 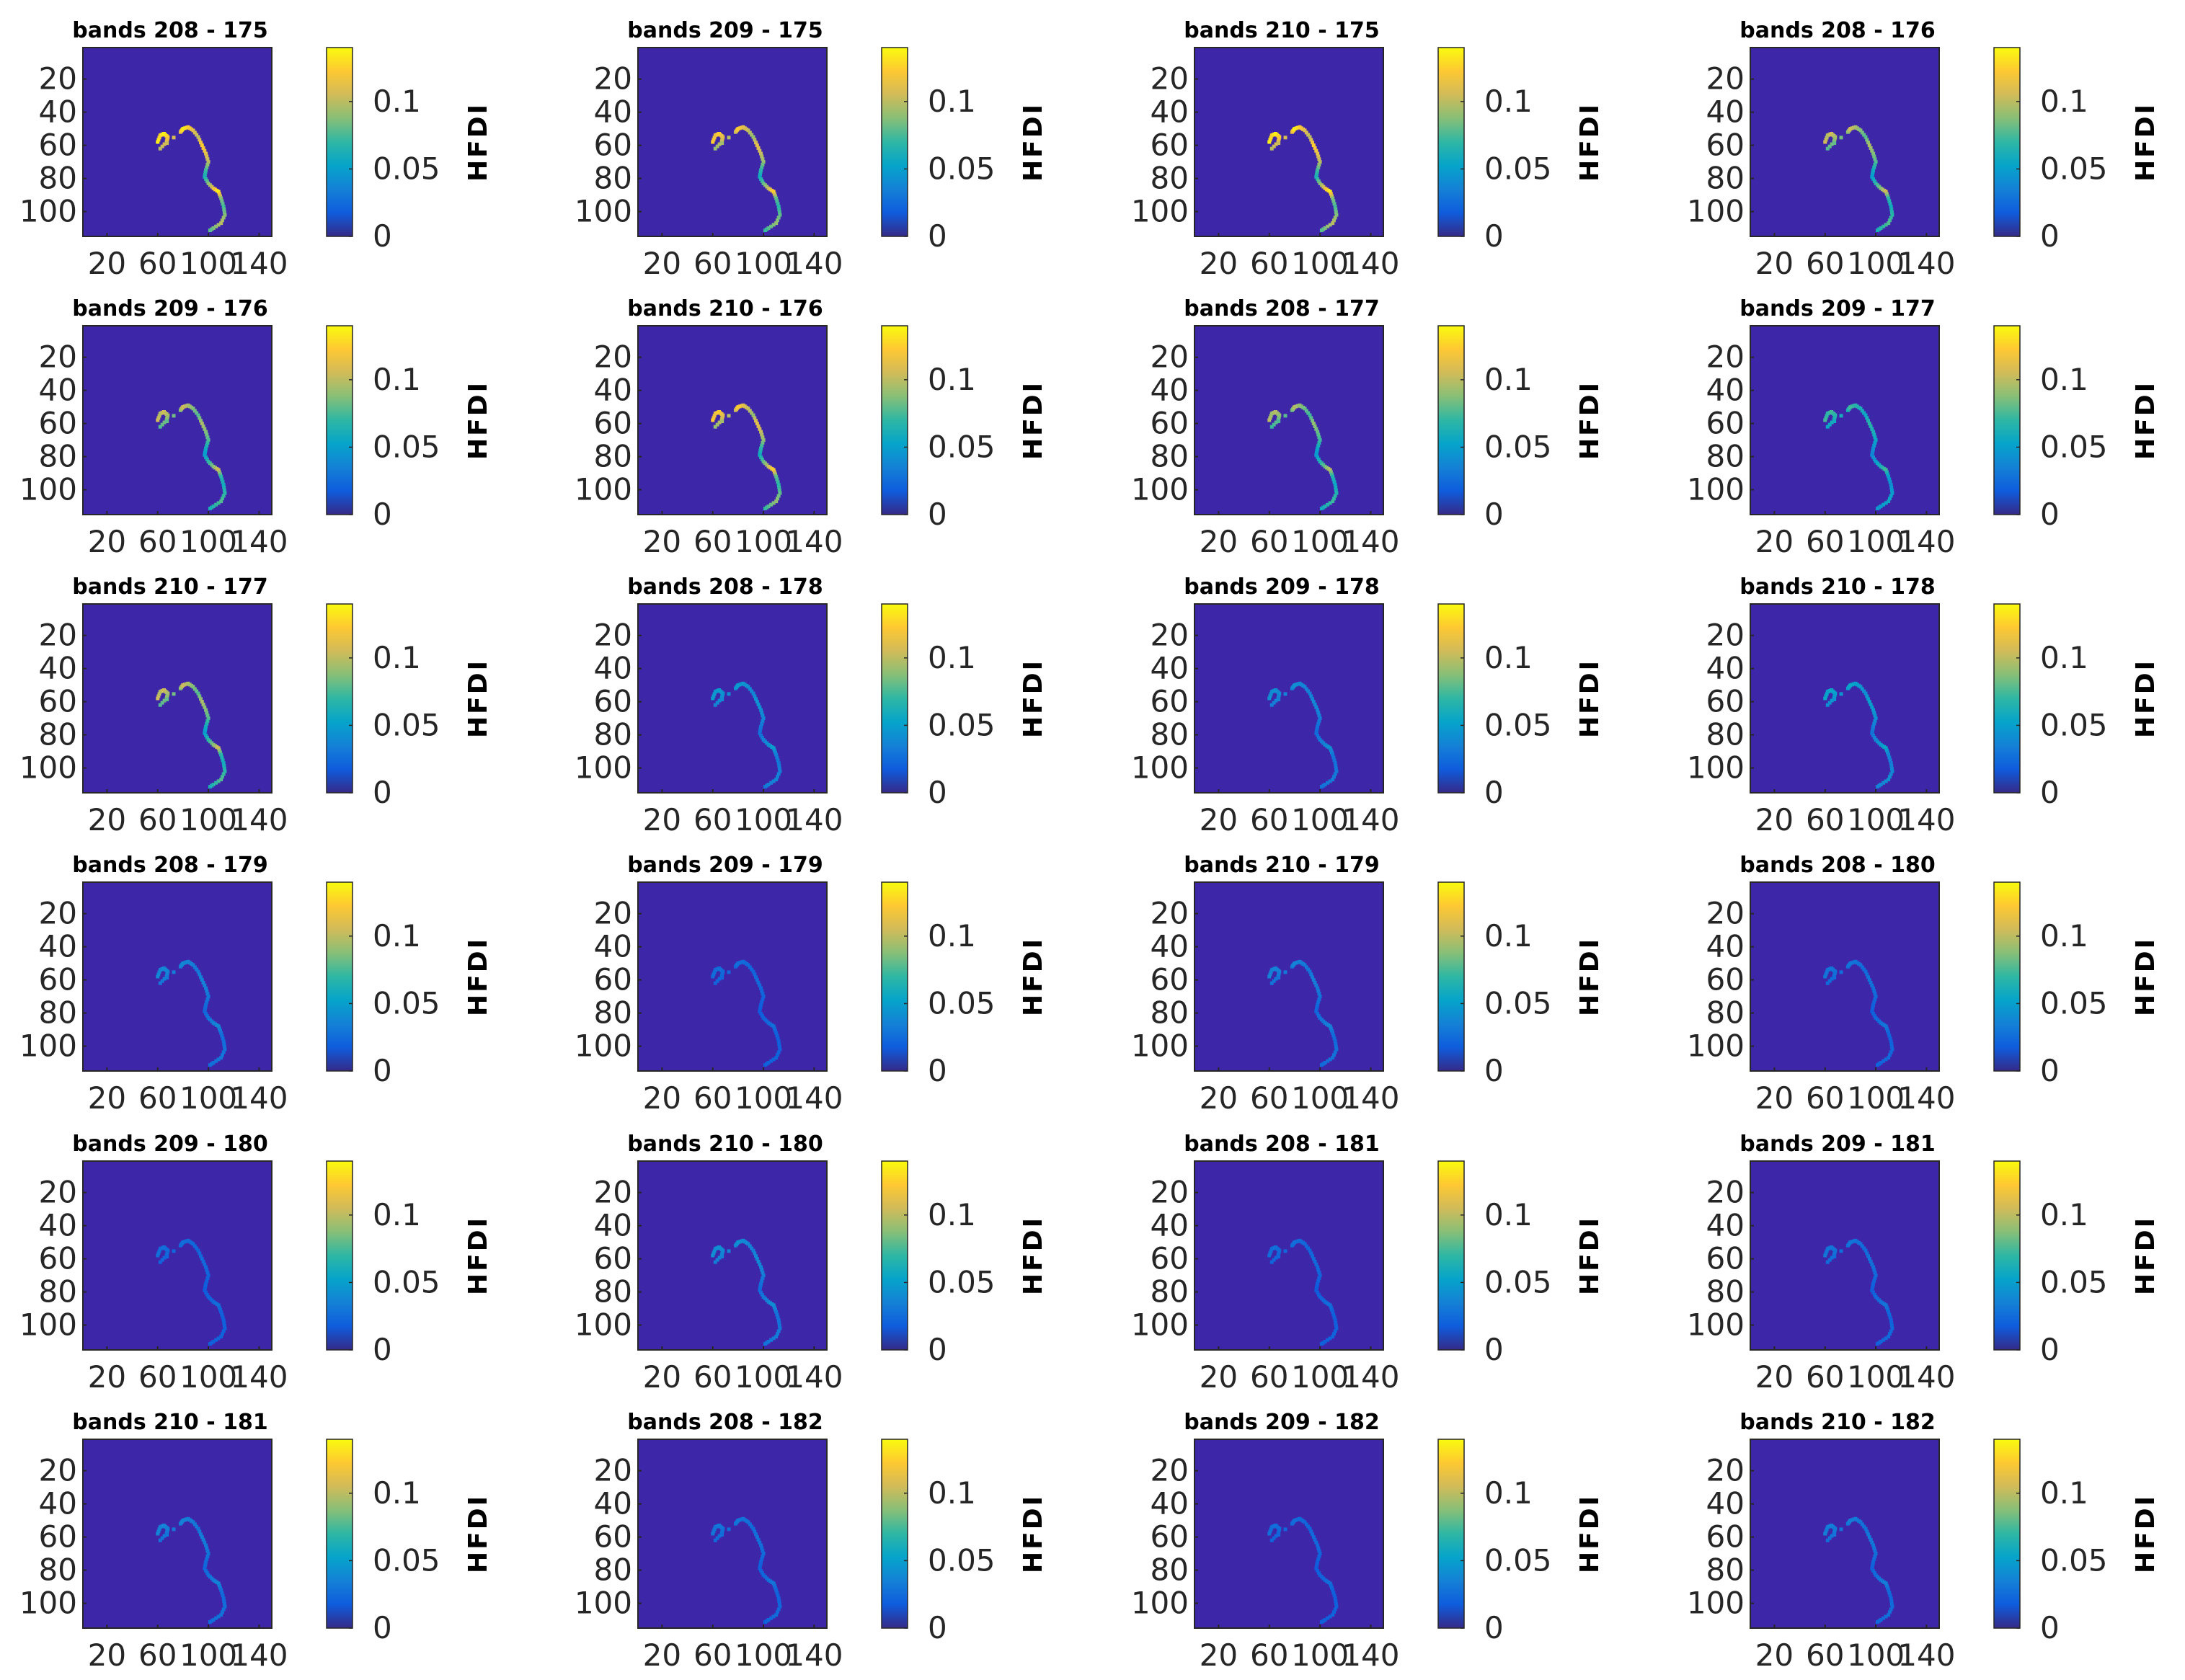 I want to click on subplot-title: bands 210 - 178, so click(x=1837, y=587).